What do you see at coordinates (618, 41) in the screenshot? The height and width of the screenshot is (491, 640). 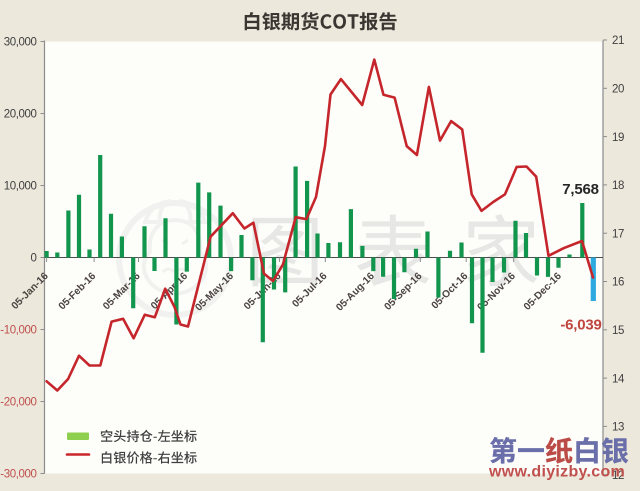 I see `svg-text: 21` at bounding box center [618, 41].